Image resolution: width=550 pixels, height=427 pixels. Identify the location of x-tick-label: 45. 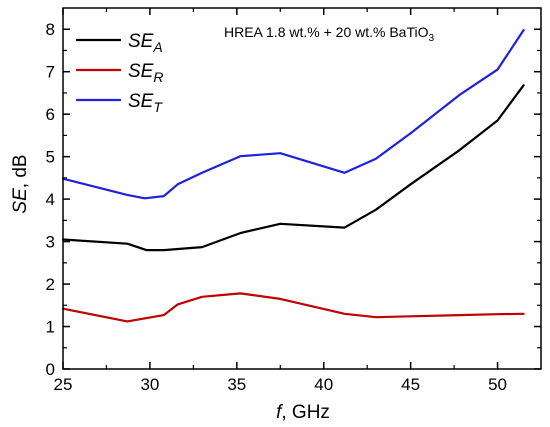
(410, 384).